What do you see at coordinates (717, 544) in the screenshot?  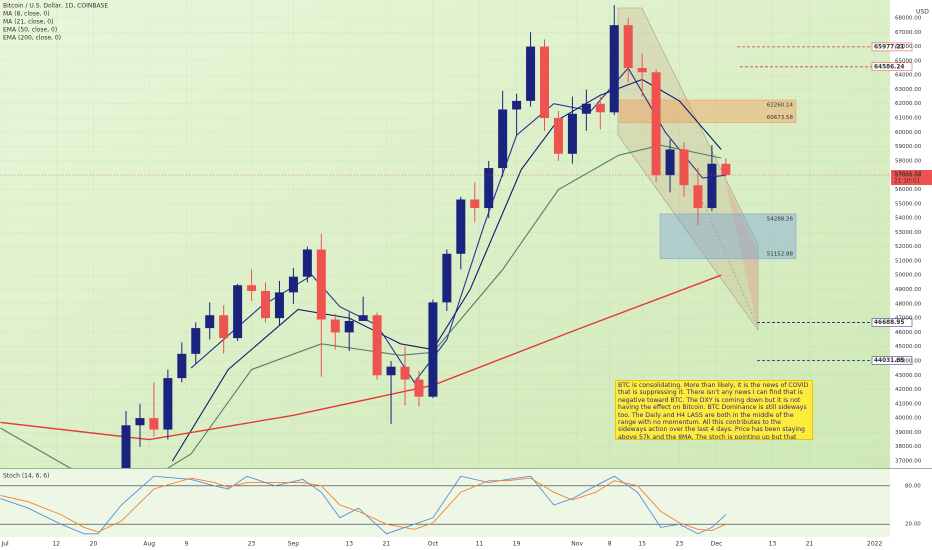 I see `x-tick-label: Dec` at bounding box center [717, 544].